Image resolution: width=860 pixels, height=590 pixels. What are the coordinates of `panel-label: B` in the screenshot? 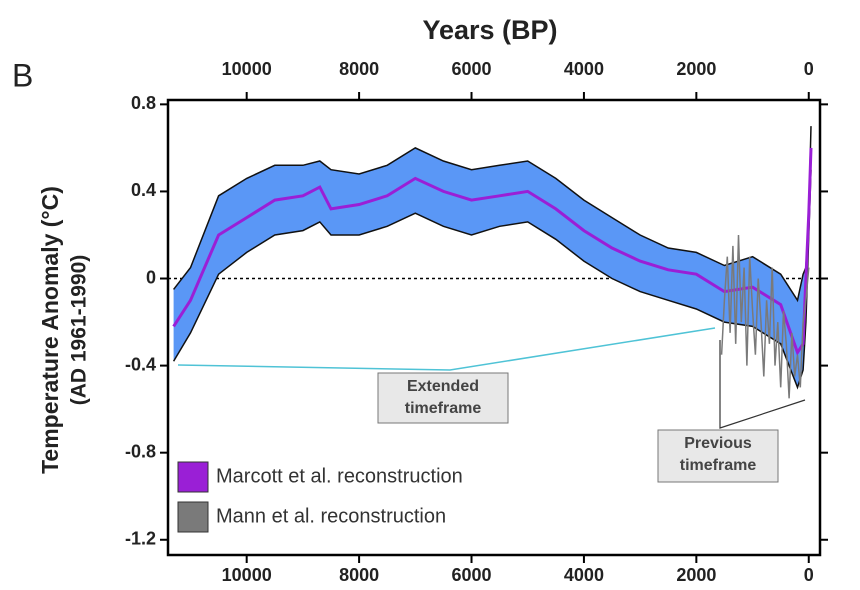 It's located at (22, 75).